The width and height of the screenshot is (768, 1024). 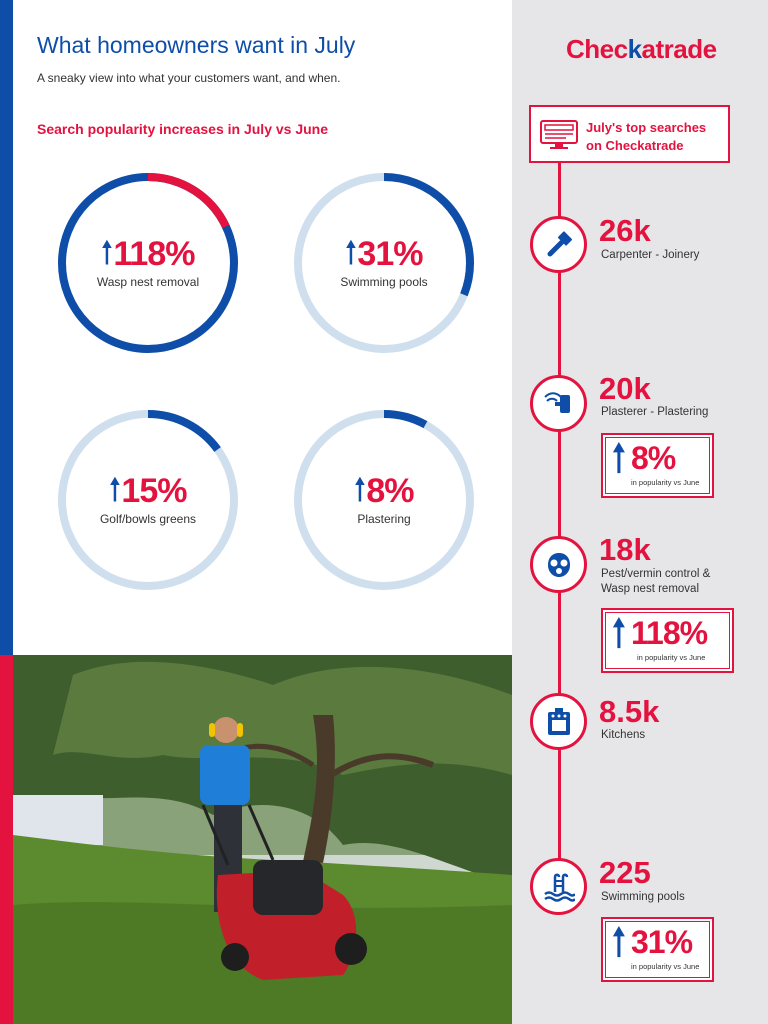 I want to click on search-category: Swimming pools, so click(x=643, y=897).